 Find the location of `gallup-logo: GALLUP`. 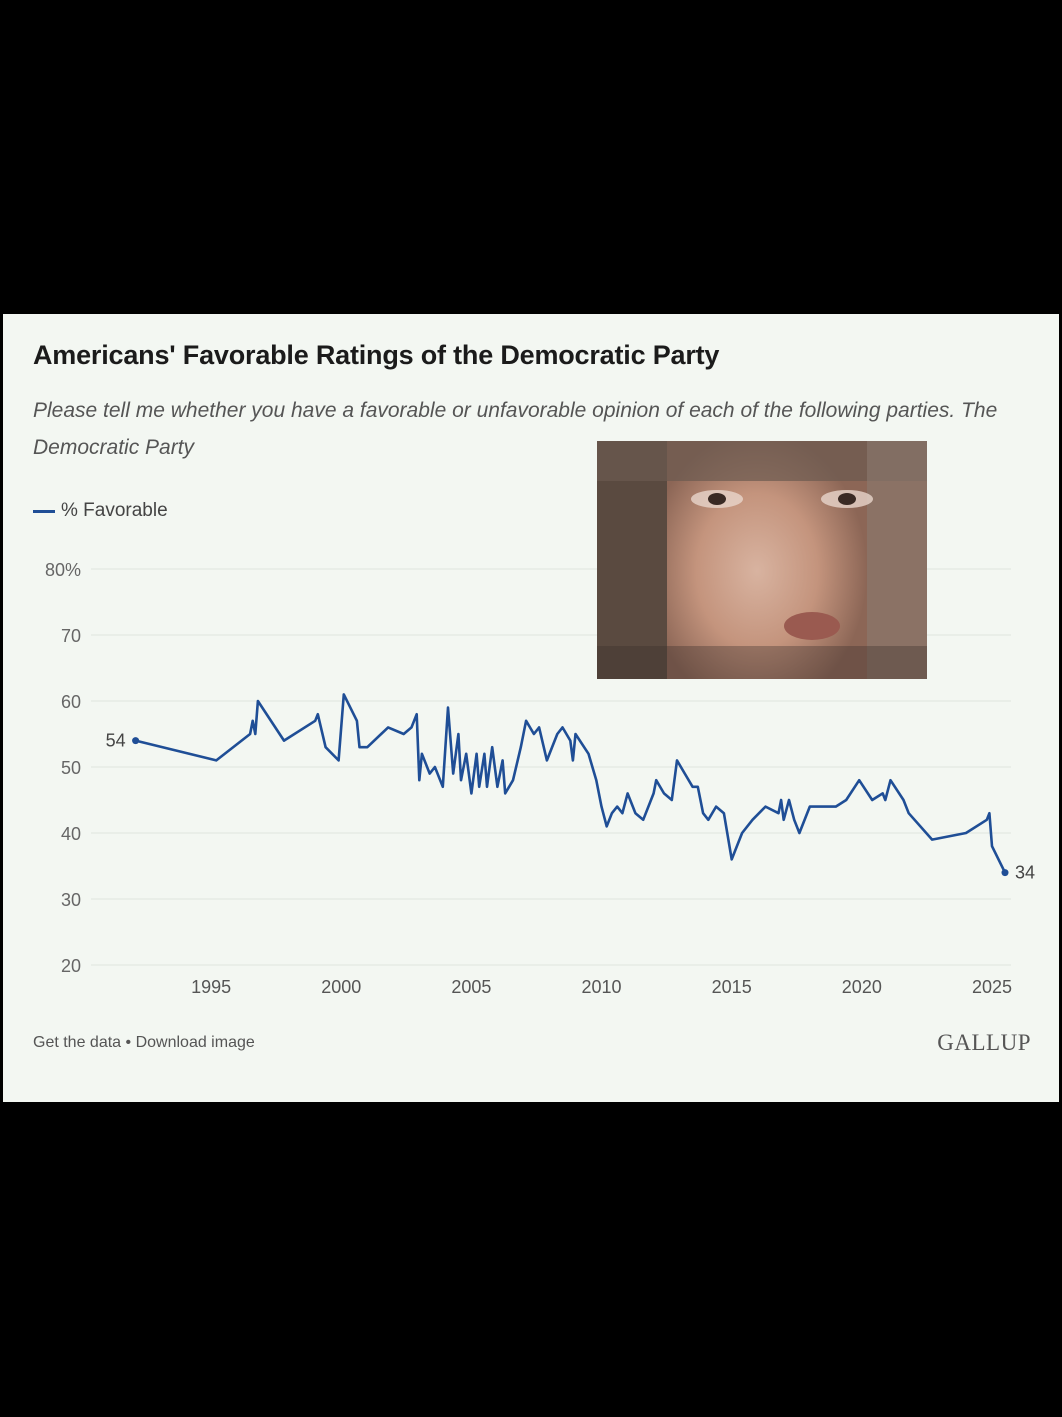

gallup-logo: GALLUP is located at coordinates (984, 1042).